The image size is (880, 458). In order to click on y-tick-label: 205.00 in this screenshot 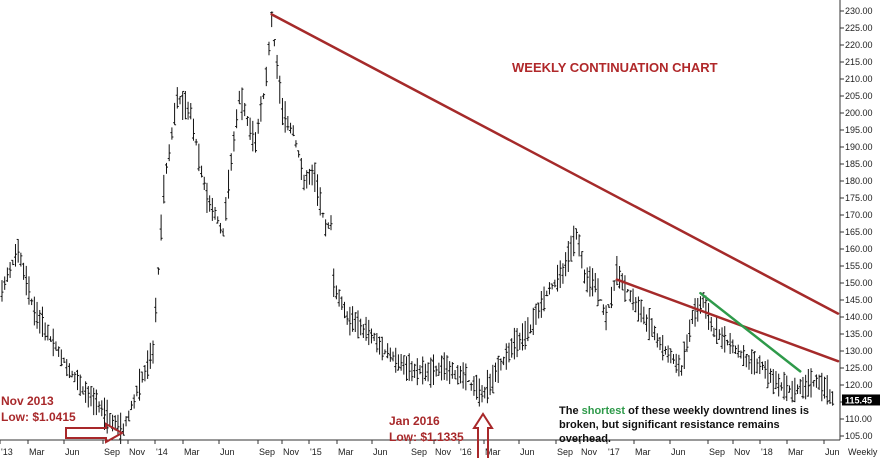, I will do `click(859, 96)`.